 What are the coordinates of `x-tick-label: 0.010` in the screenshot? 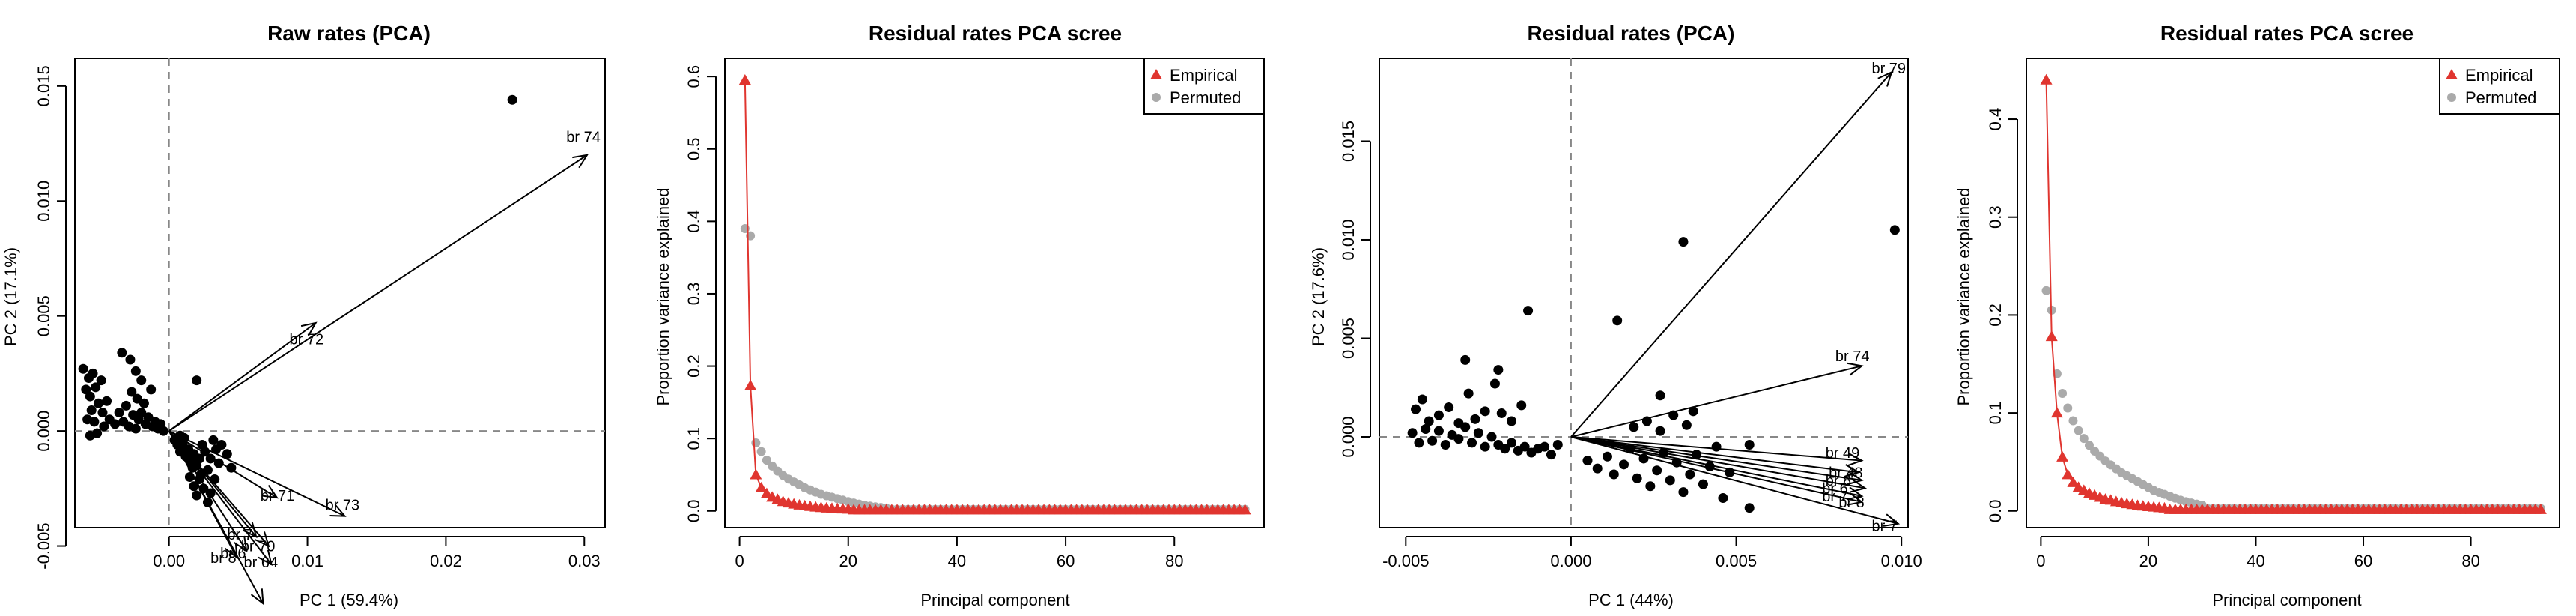 It's located at (1901, 561).